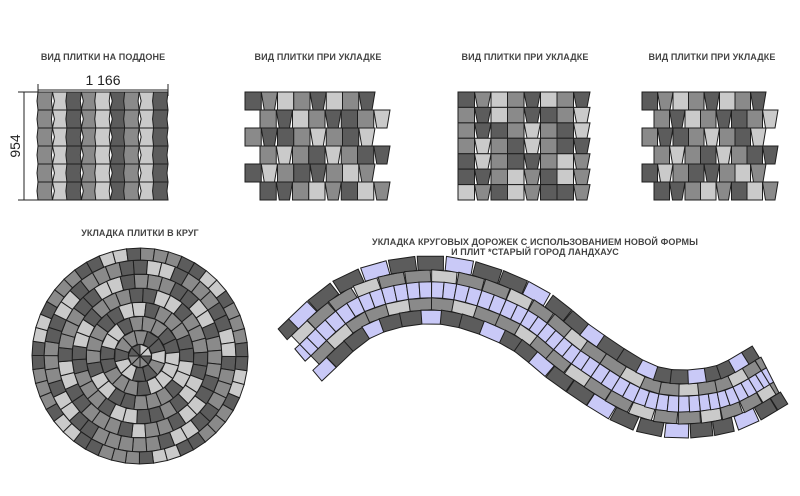 Image resolution: width=800 pixels, height=496 pixels. What do you see at coordinates (712, 57) in the screenshot?
I see `caption-laying-3: ВИД ПЛИТКИ ПРИ УКЛАДКЕ` at bounding box center [712, 57].